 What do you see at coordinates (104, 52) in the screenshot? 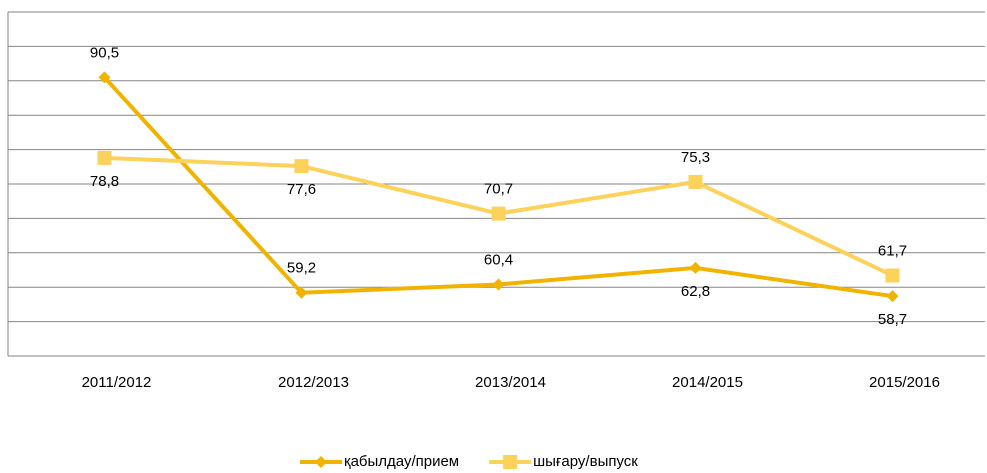
I see `data-label: 90,5` at bounding box center [104, 52].